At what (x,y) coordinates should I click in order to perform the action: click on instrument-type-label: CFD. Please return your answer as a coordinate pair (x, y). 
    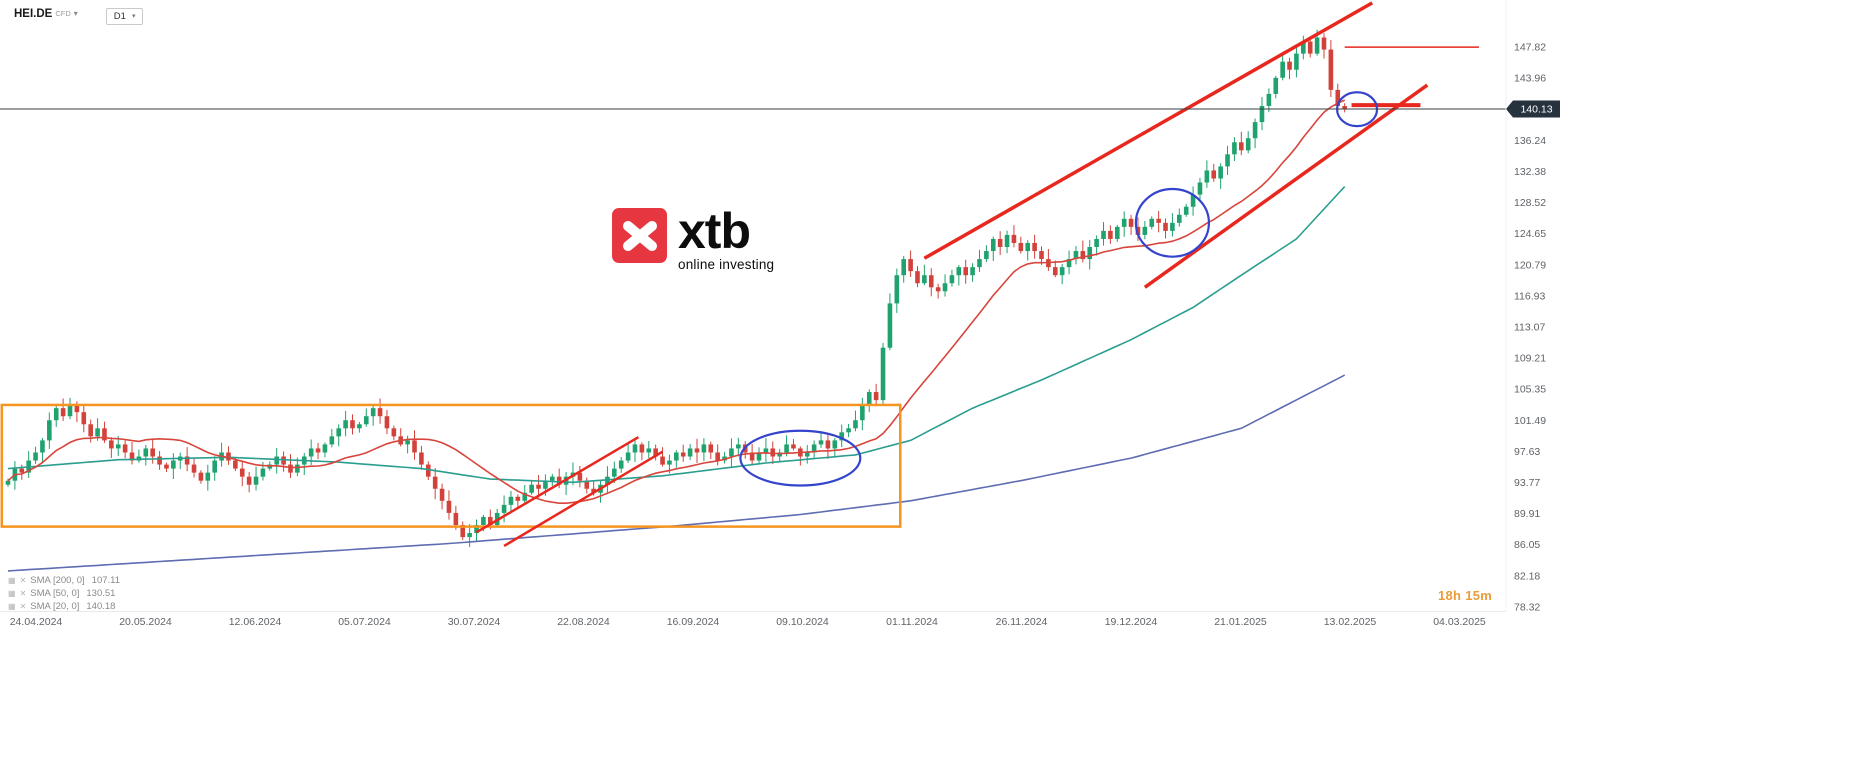
    Looking at the image, I should click on (63, 13).